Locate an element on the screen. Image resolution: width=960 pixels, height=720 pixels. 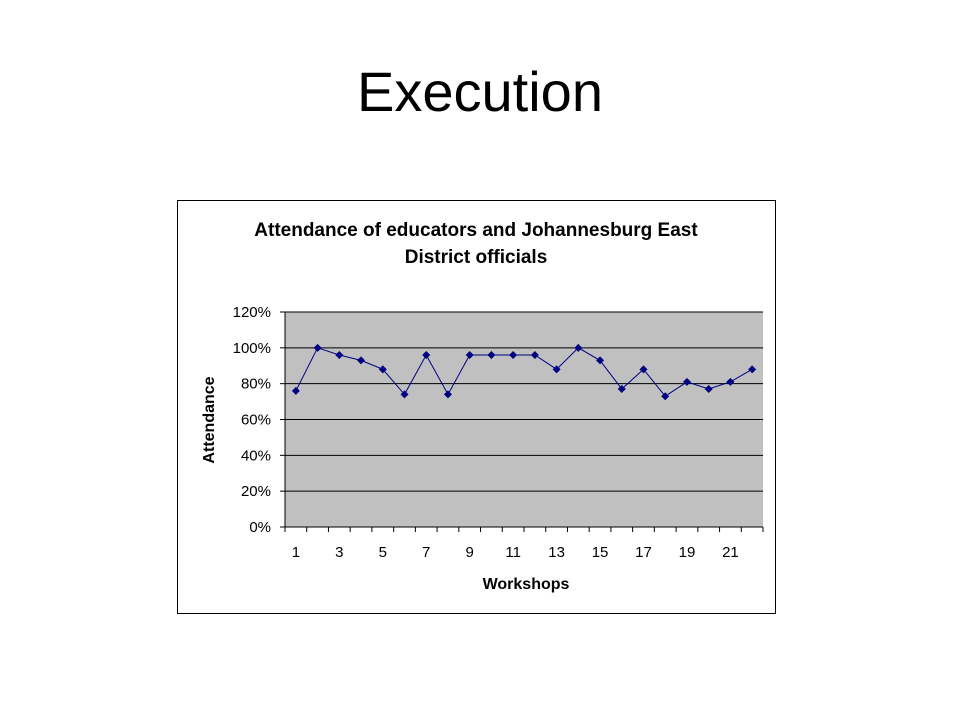
data-markers is located at coordinates (524, 372).